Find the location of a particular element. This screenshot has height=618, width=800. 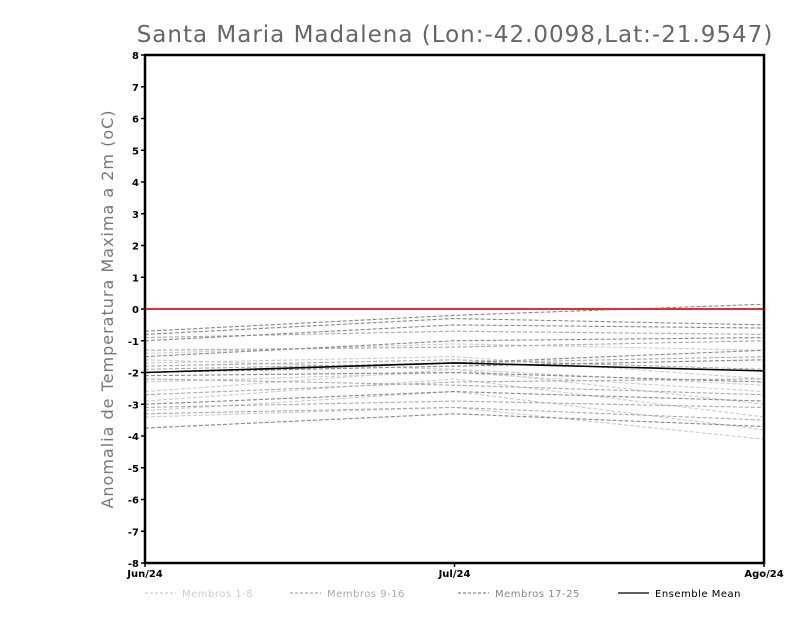

y-tick-label: -5 is located at coordinates (133, 469).